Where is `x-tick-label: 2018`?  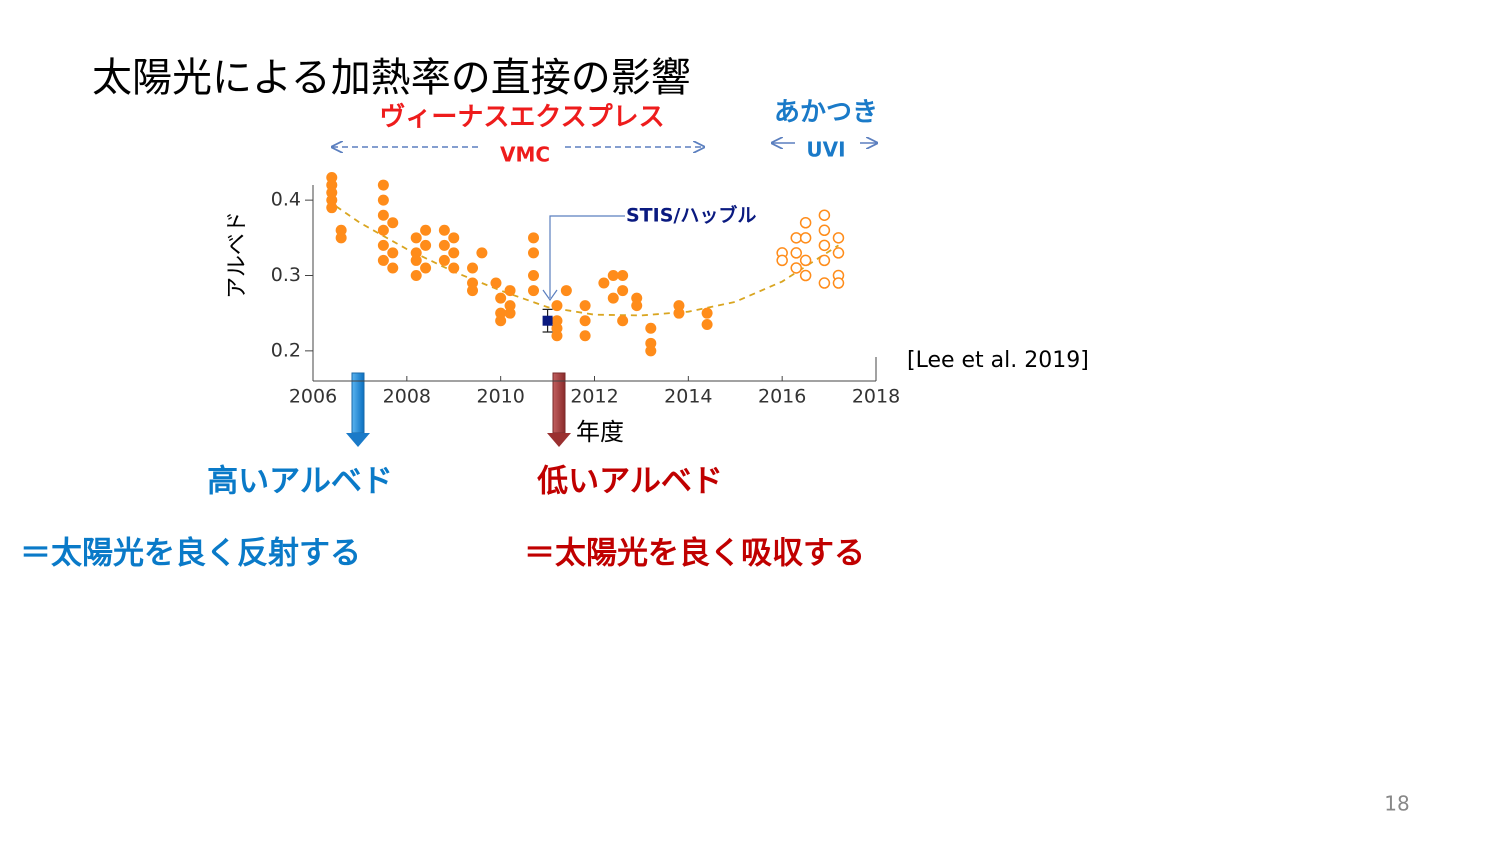 x-tick-label: 2018 is located at coordinates (876, 397).